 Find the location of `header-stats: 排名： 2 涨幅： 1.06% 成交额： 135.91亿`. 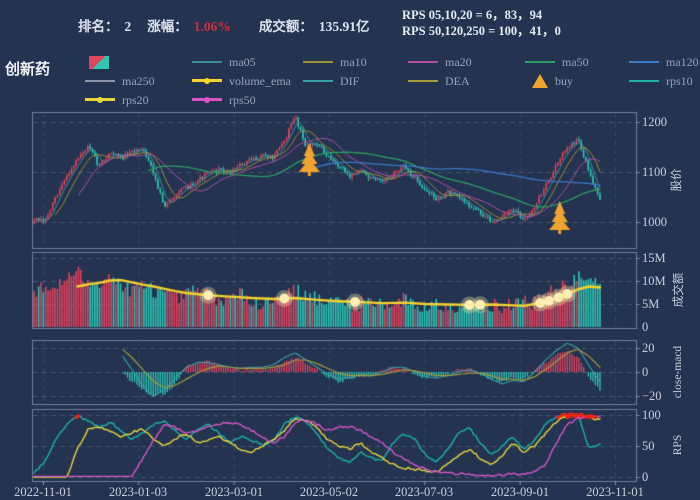

header-stats: 排名： 2 涨幅： 1.06% 成交额： 135.91亿 is located at coordinates (224, 25).